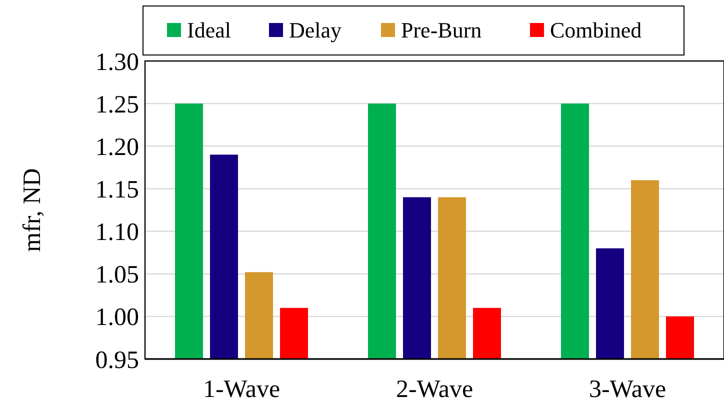 This screenshot has width=724, height=414. What do you see at coordinates (117, 104) in the screenshot?
I see `y-tick-label: 1.25` at bounding box center [117, 104].